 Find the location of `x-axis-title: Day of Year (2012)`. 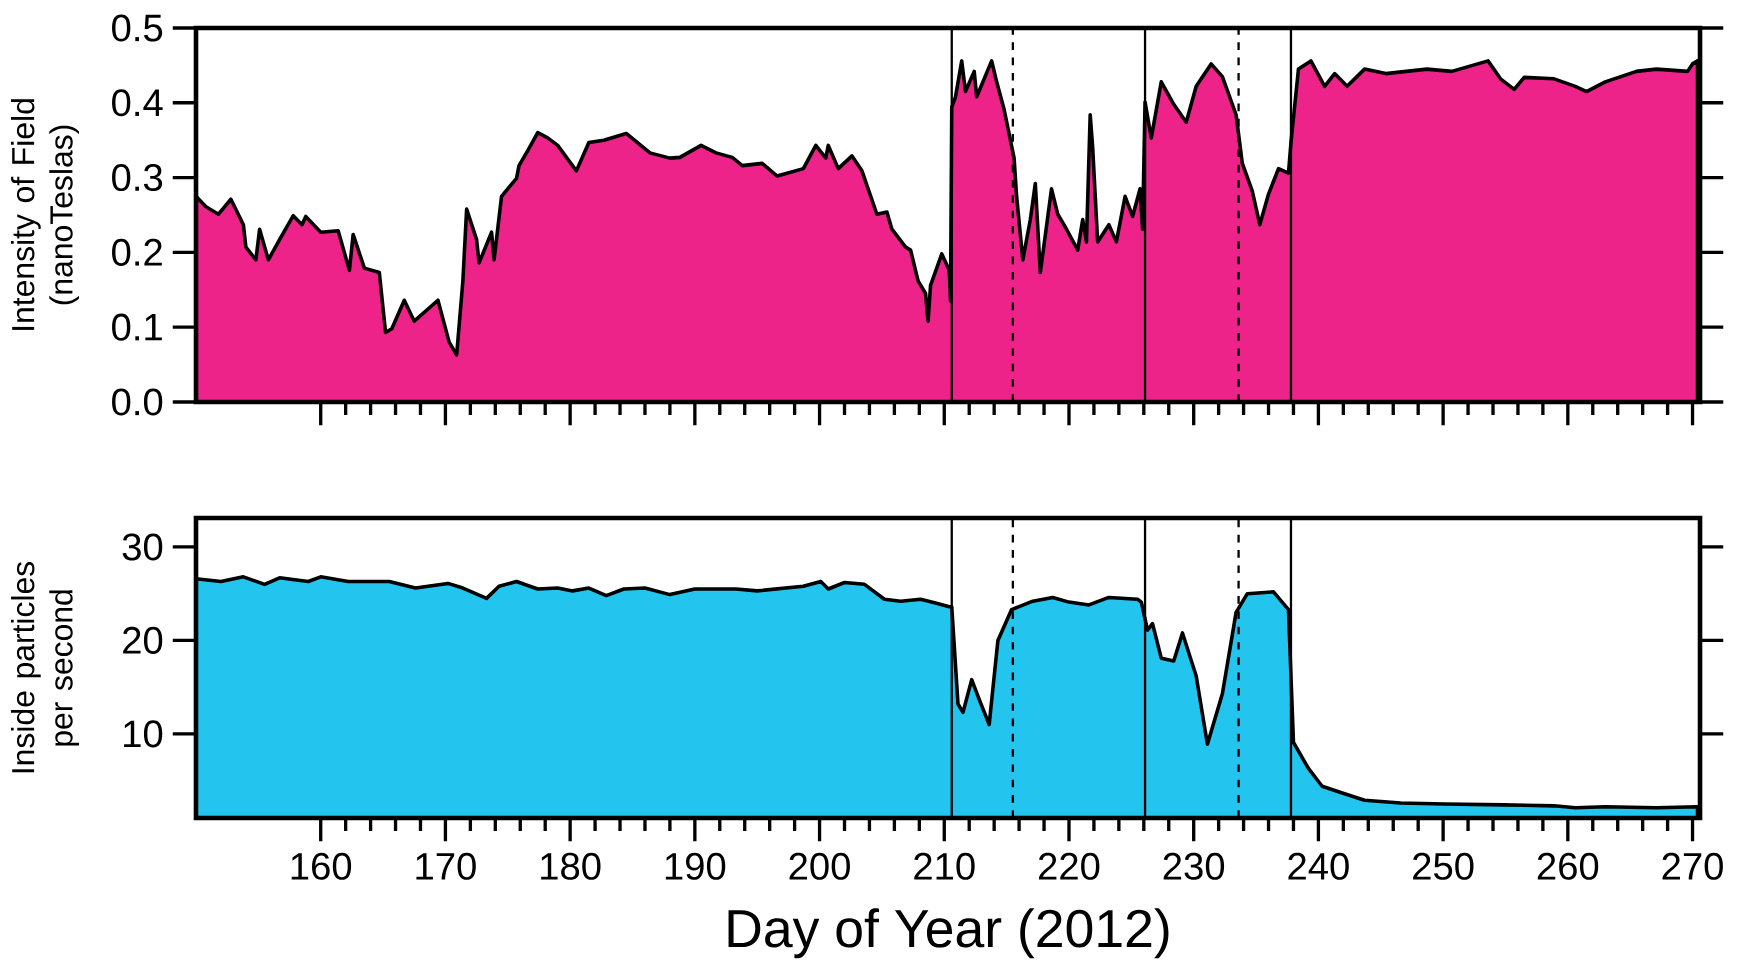

x-axis-title: Day of Year (2012) is located at coordinates (948, 933).